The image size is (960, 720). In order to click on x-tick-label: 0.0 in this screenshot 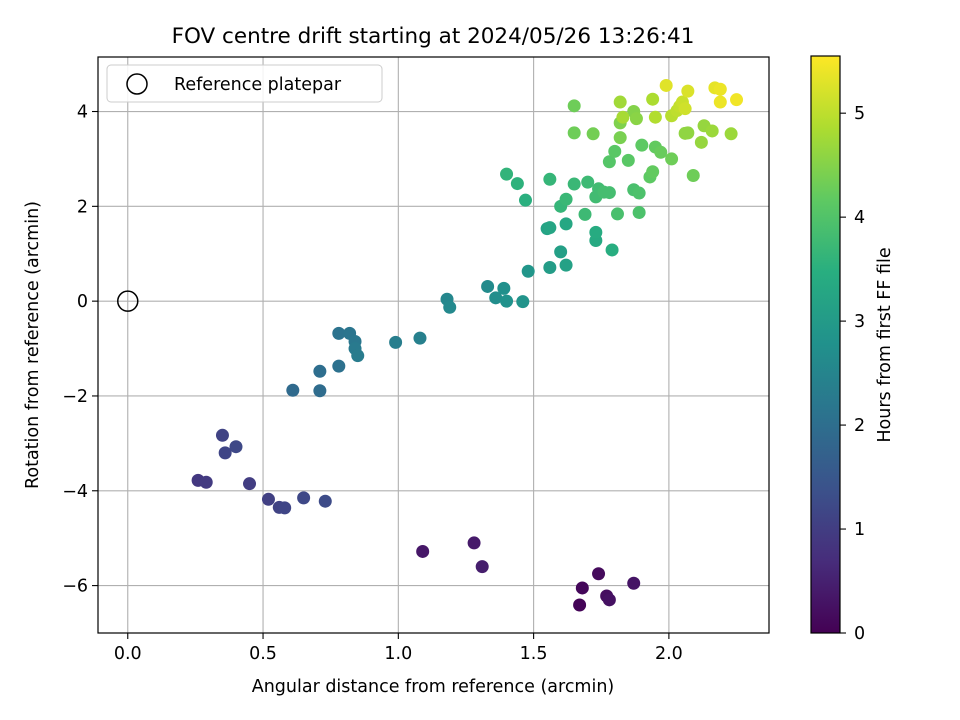, I will do `click(128, 654)`.